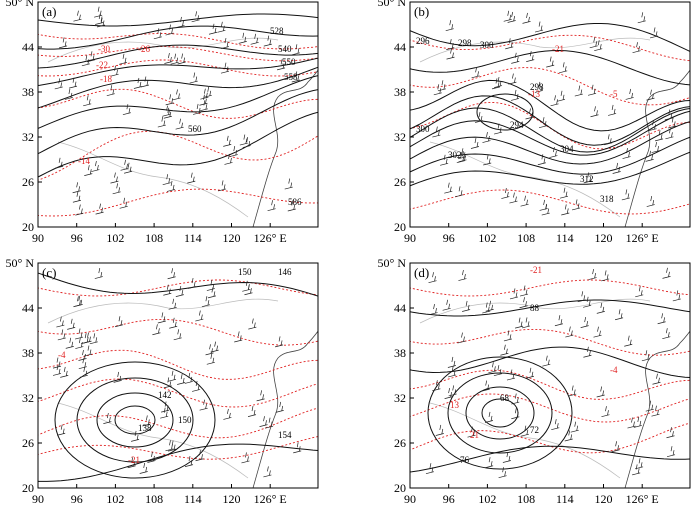 The height and width of the screenshot is (512, 700). I want to click on contour-label: 528, so click(277, 31).